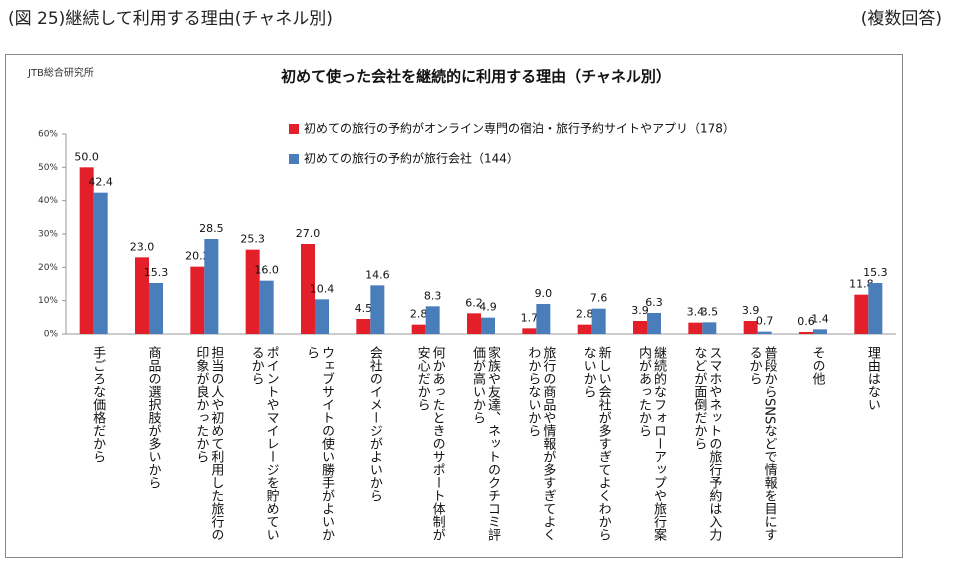  What do you see at coordinates (252, 239) in the screenshot?
I see `value-label: 25.3` at bounding box center [252, 239].